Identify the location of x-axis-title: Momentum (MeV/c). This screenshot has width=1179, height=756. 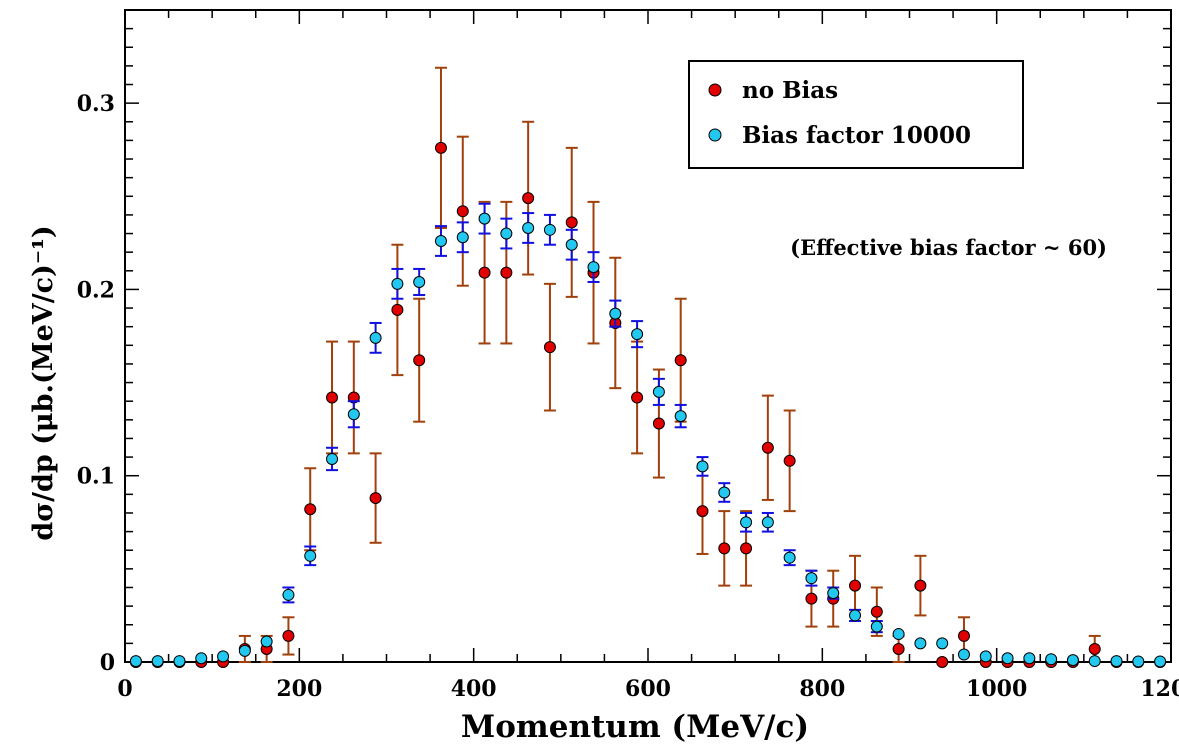
(635, 727).